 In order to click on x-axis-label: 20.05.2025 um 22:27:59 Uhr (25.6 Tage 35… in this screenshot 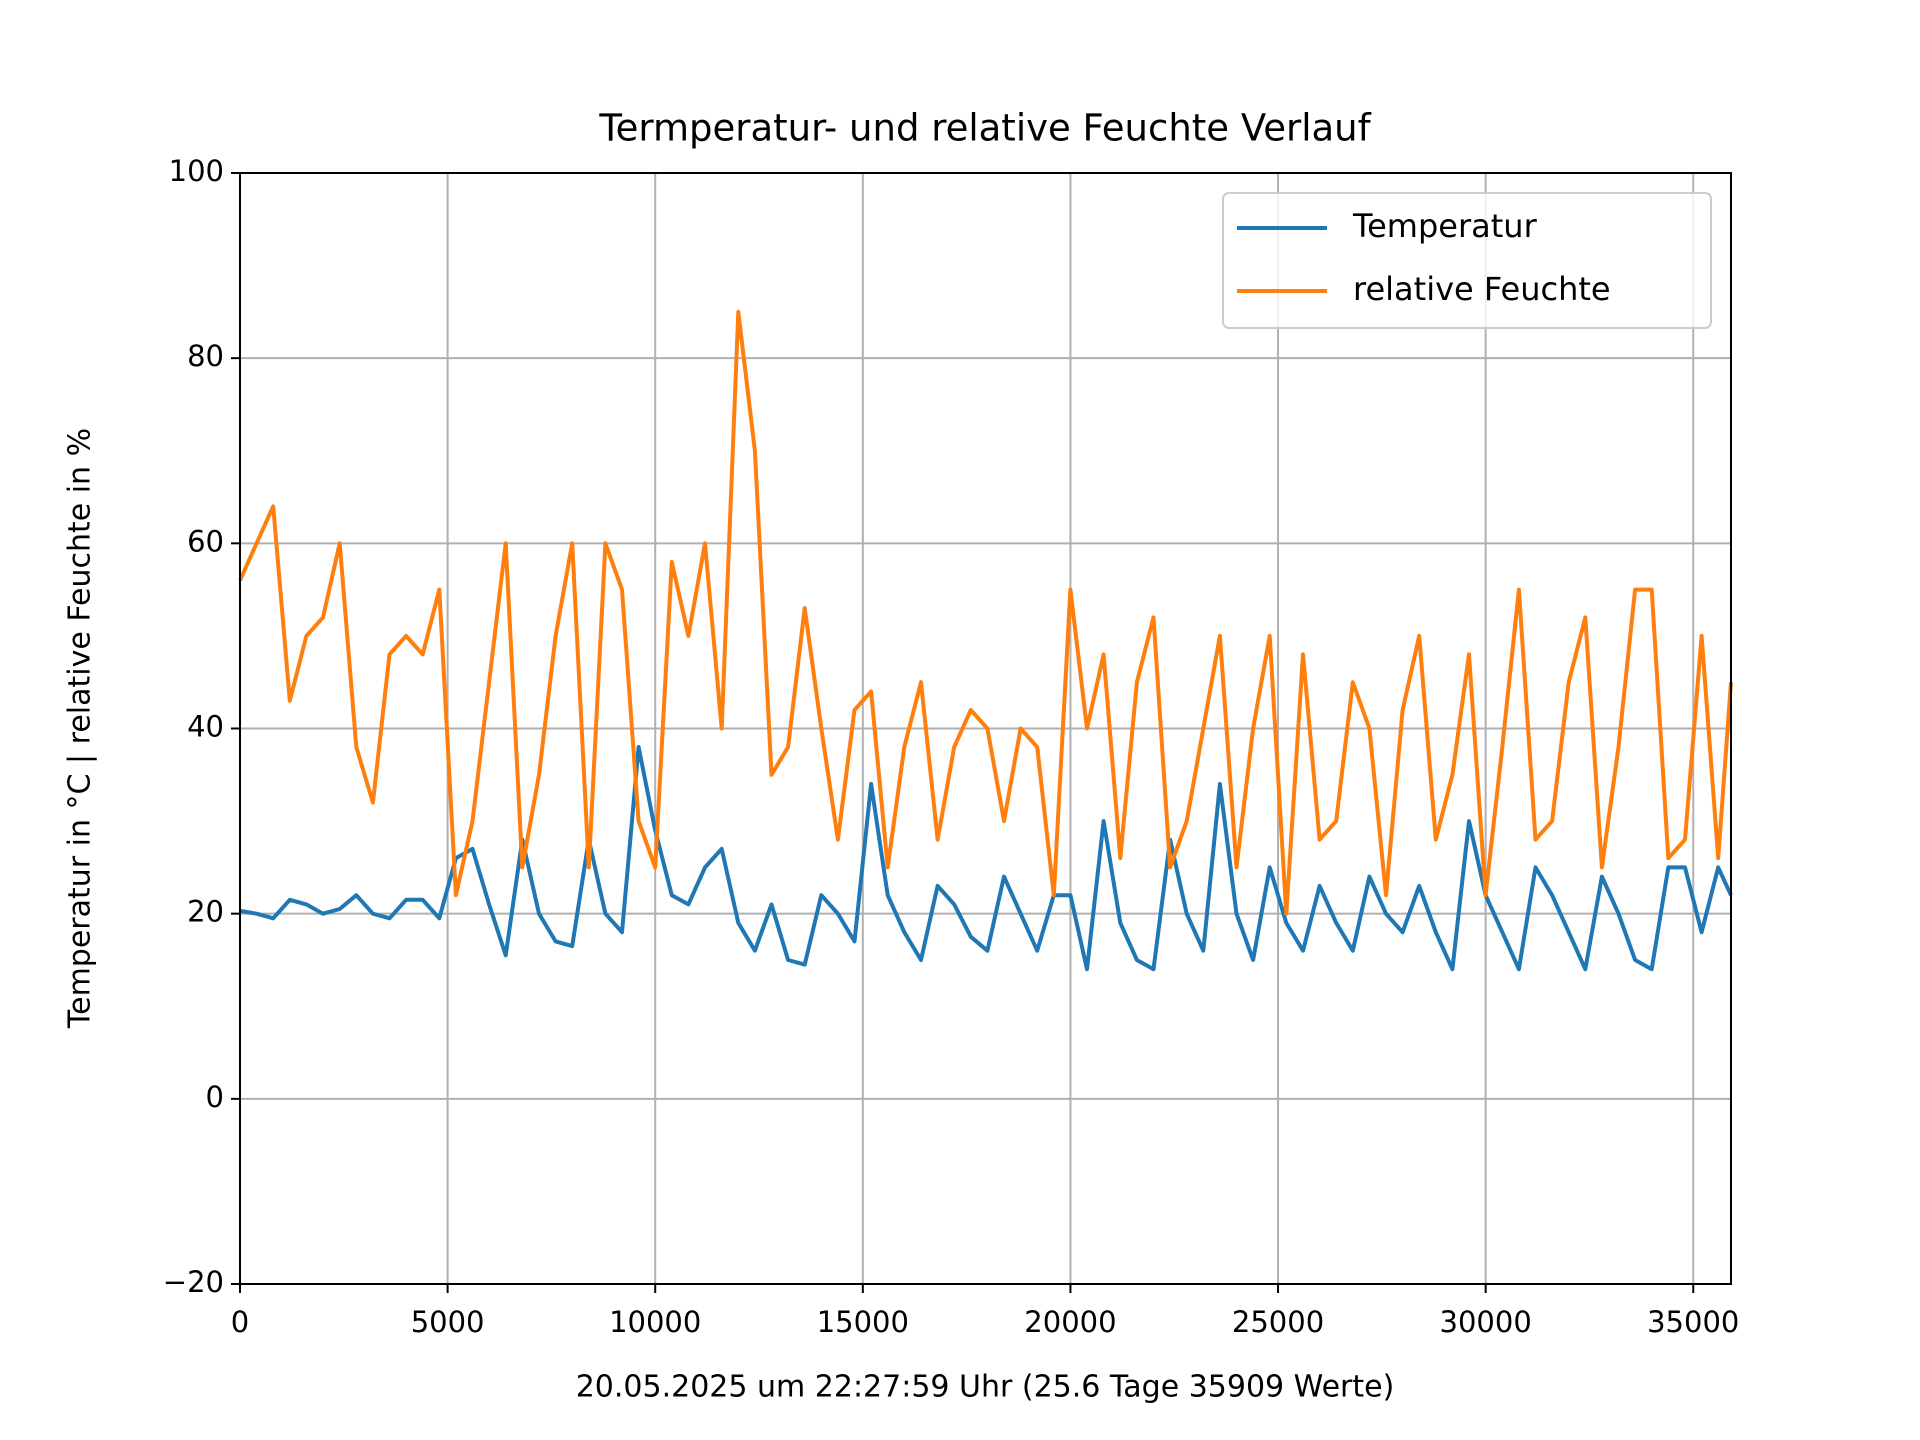, I will do `click(985, 1387)`.